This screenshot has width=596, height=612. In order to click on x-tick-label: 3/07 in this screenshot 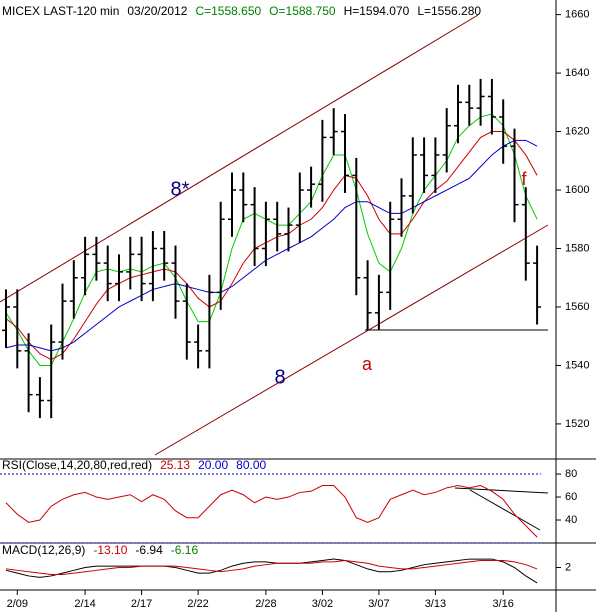, I will do `click(378, 604)`.